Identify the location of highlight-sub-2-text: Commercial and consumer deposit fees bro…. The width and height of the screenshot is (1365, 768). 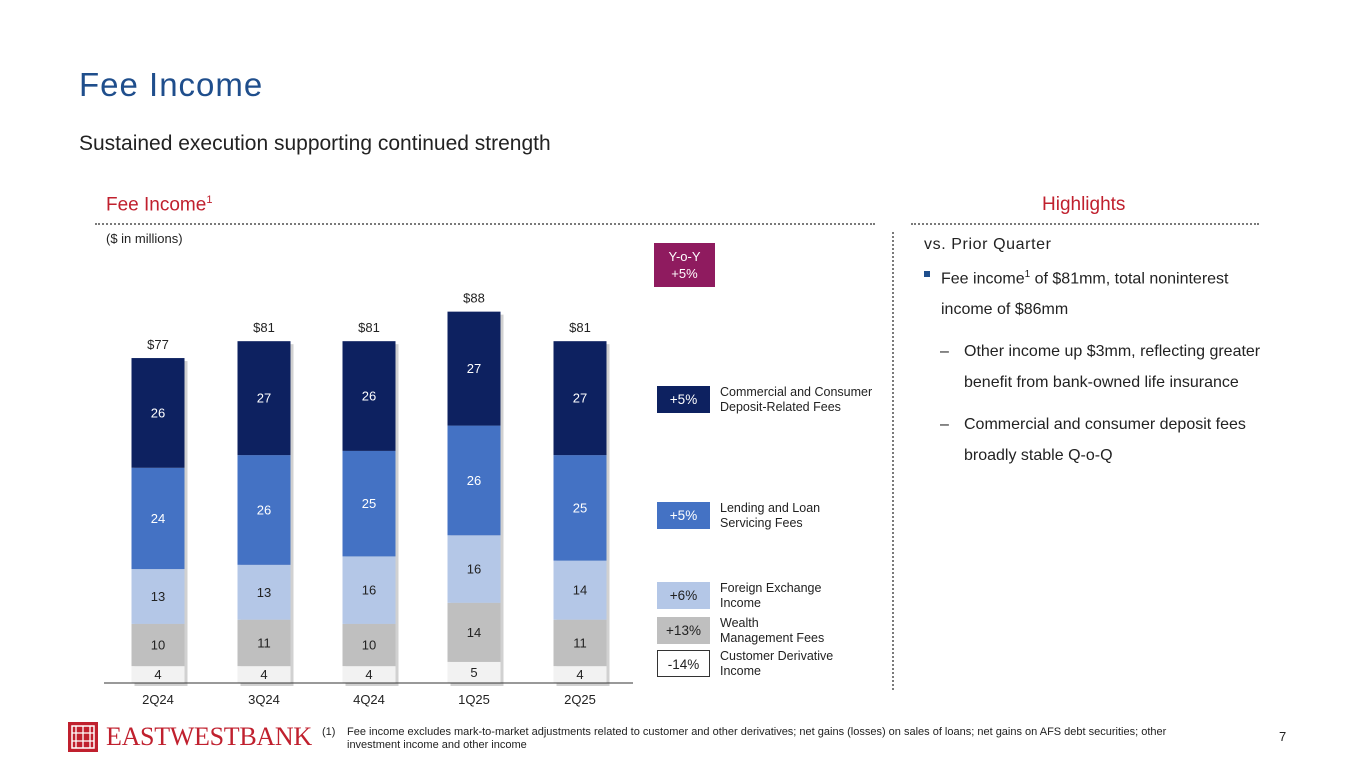
(1105, 440).